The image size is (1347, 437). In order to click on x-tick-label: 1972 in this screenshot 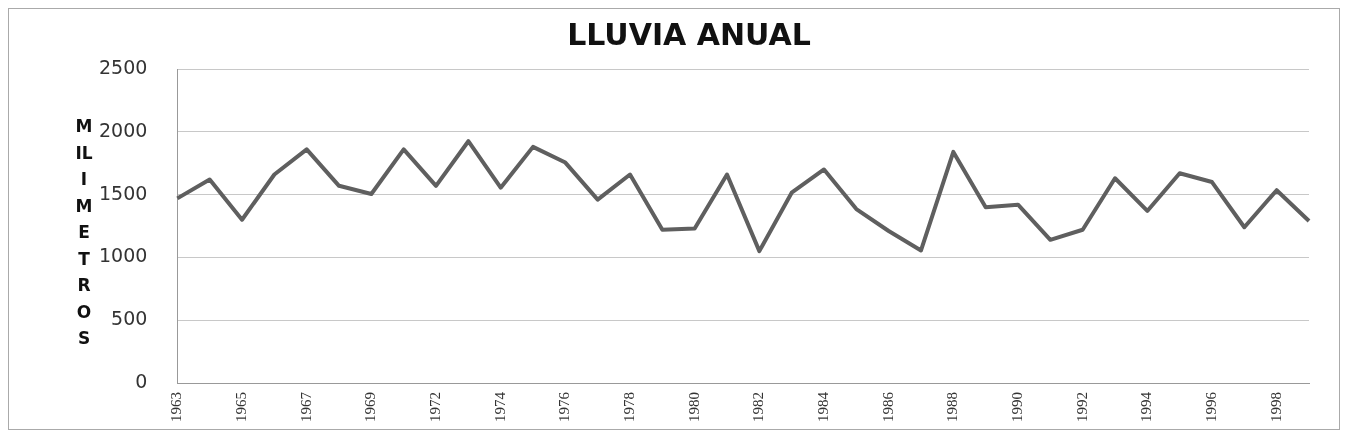, I will do `click(434, 407)`.